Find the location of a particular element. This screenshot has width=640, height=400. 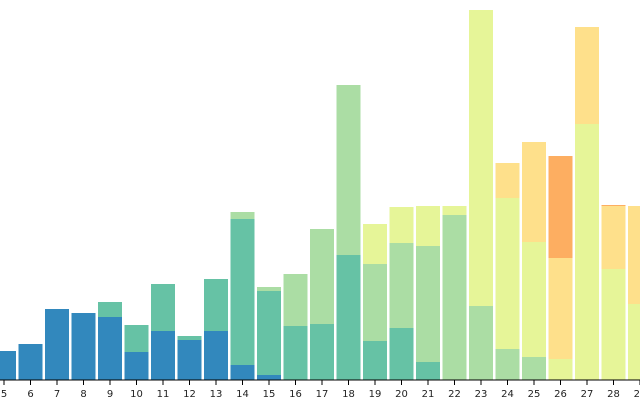

x-tick-label-22: 22 is located at coordinates (454, 394).